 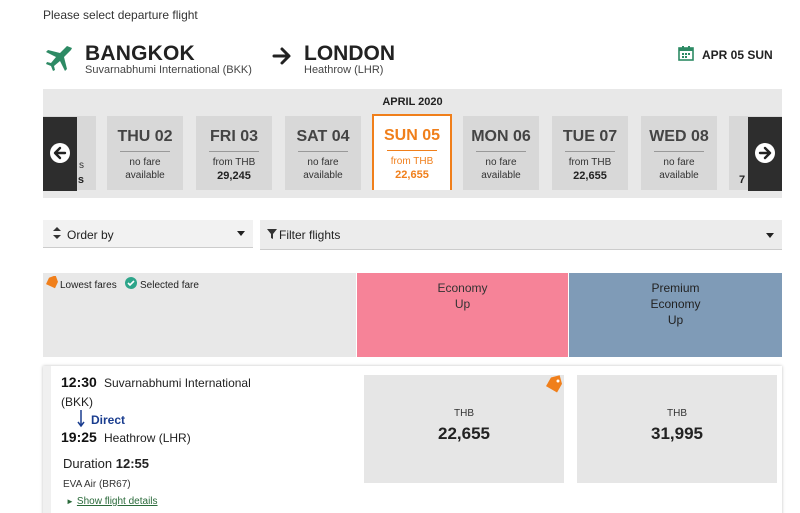 What do you see at coordinates (120, 15) in the screenshot?
I see `instruction-text: Please select departure flight` at bounding box center [120, 15].